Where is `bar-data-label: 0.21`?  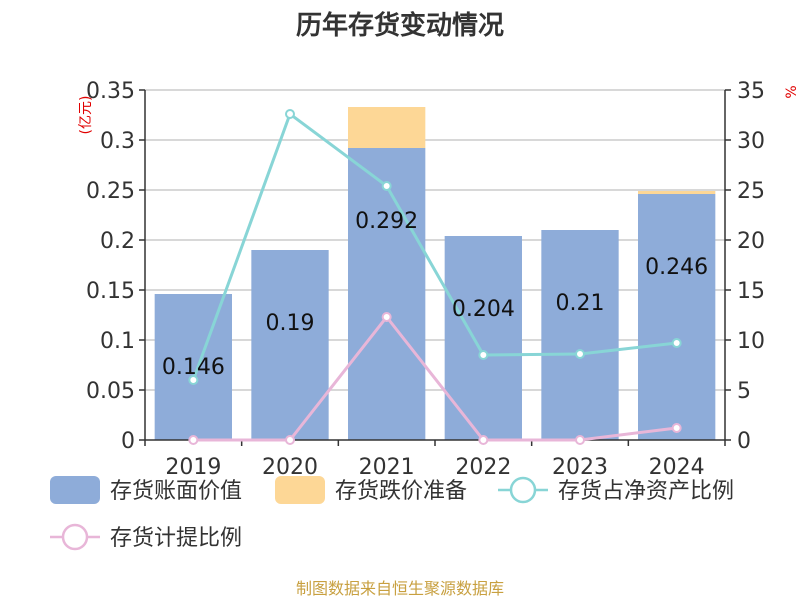
bar-data-label: 0.21 is located at coordinates (580, 303).